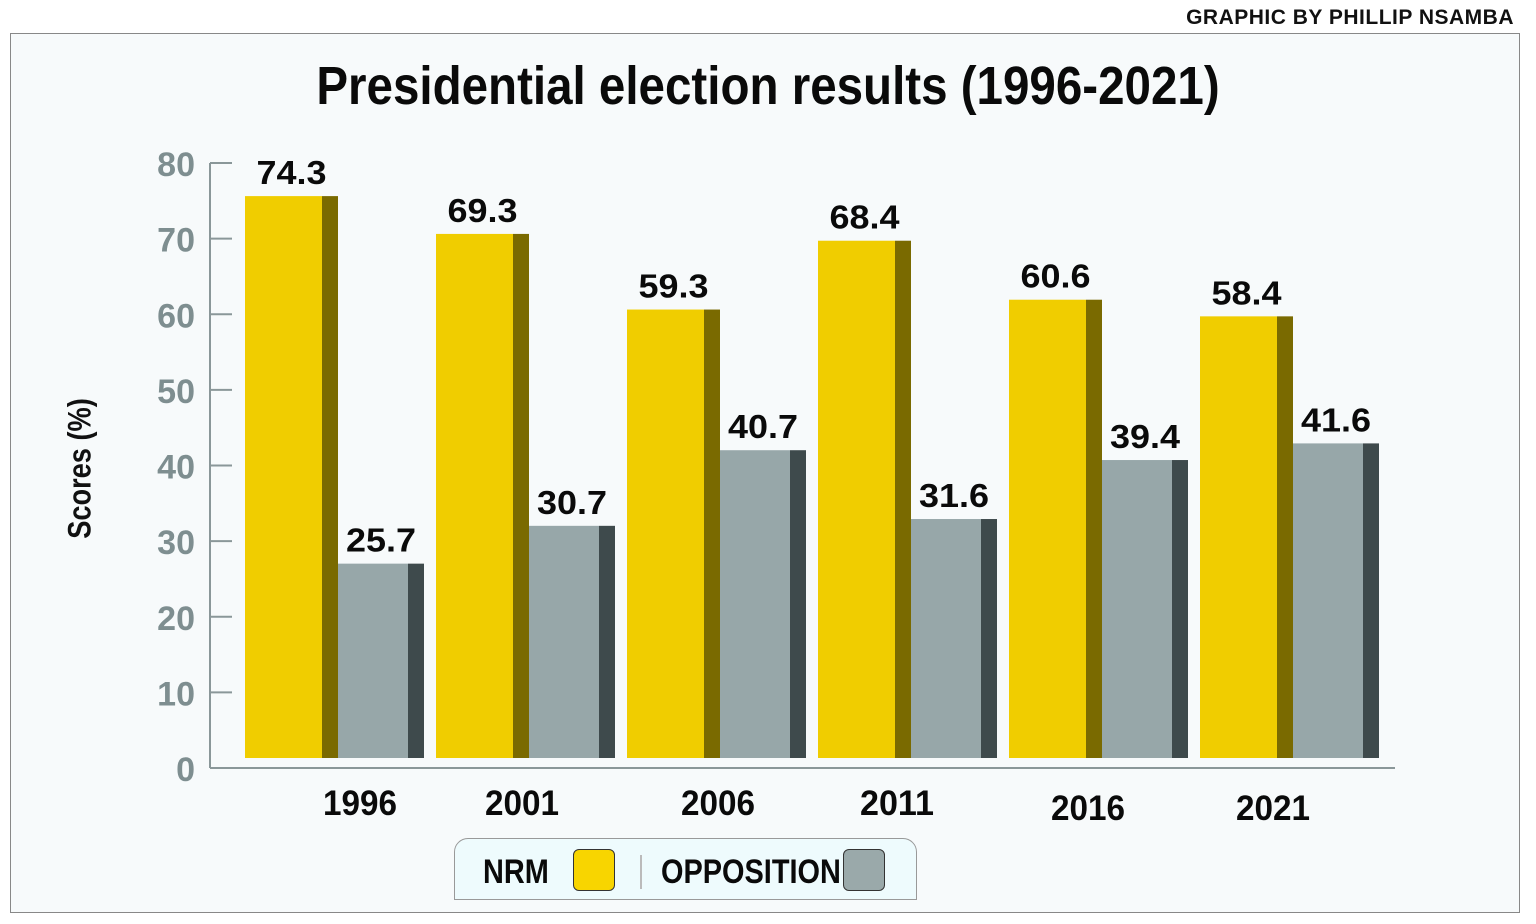 This screenshot has height=924, width=1536. I want to click on bar-opposition-2011, so click(946, 638).